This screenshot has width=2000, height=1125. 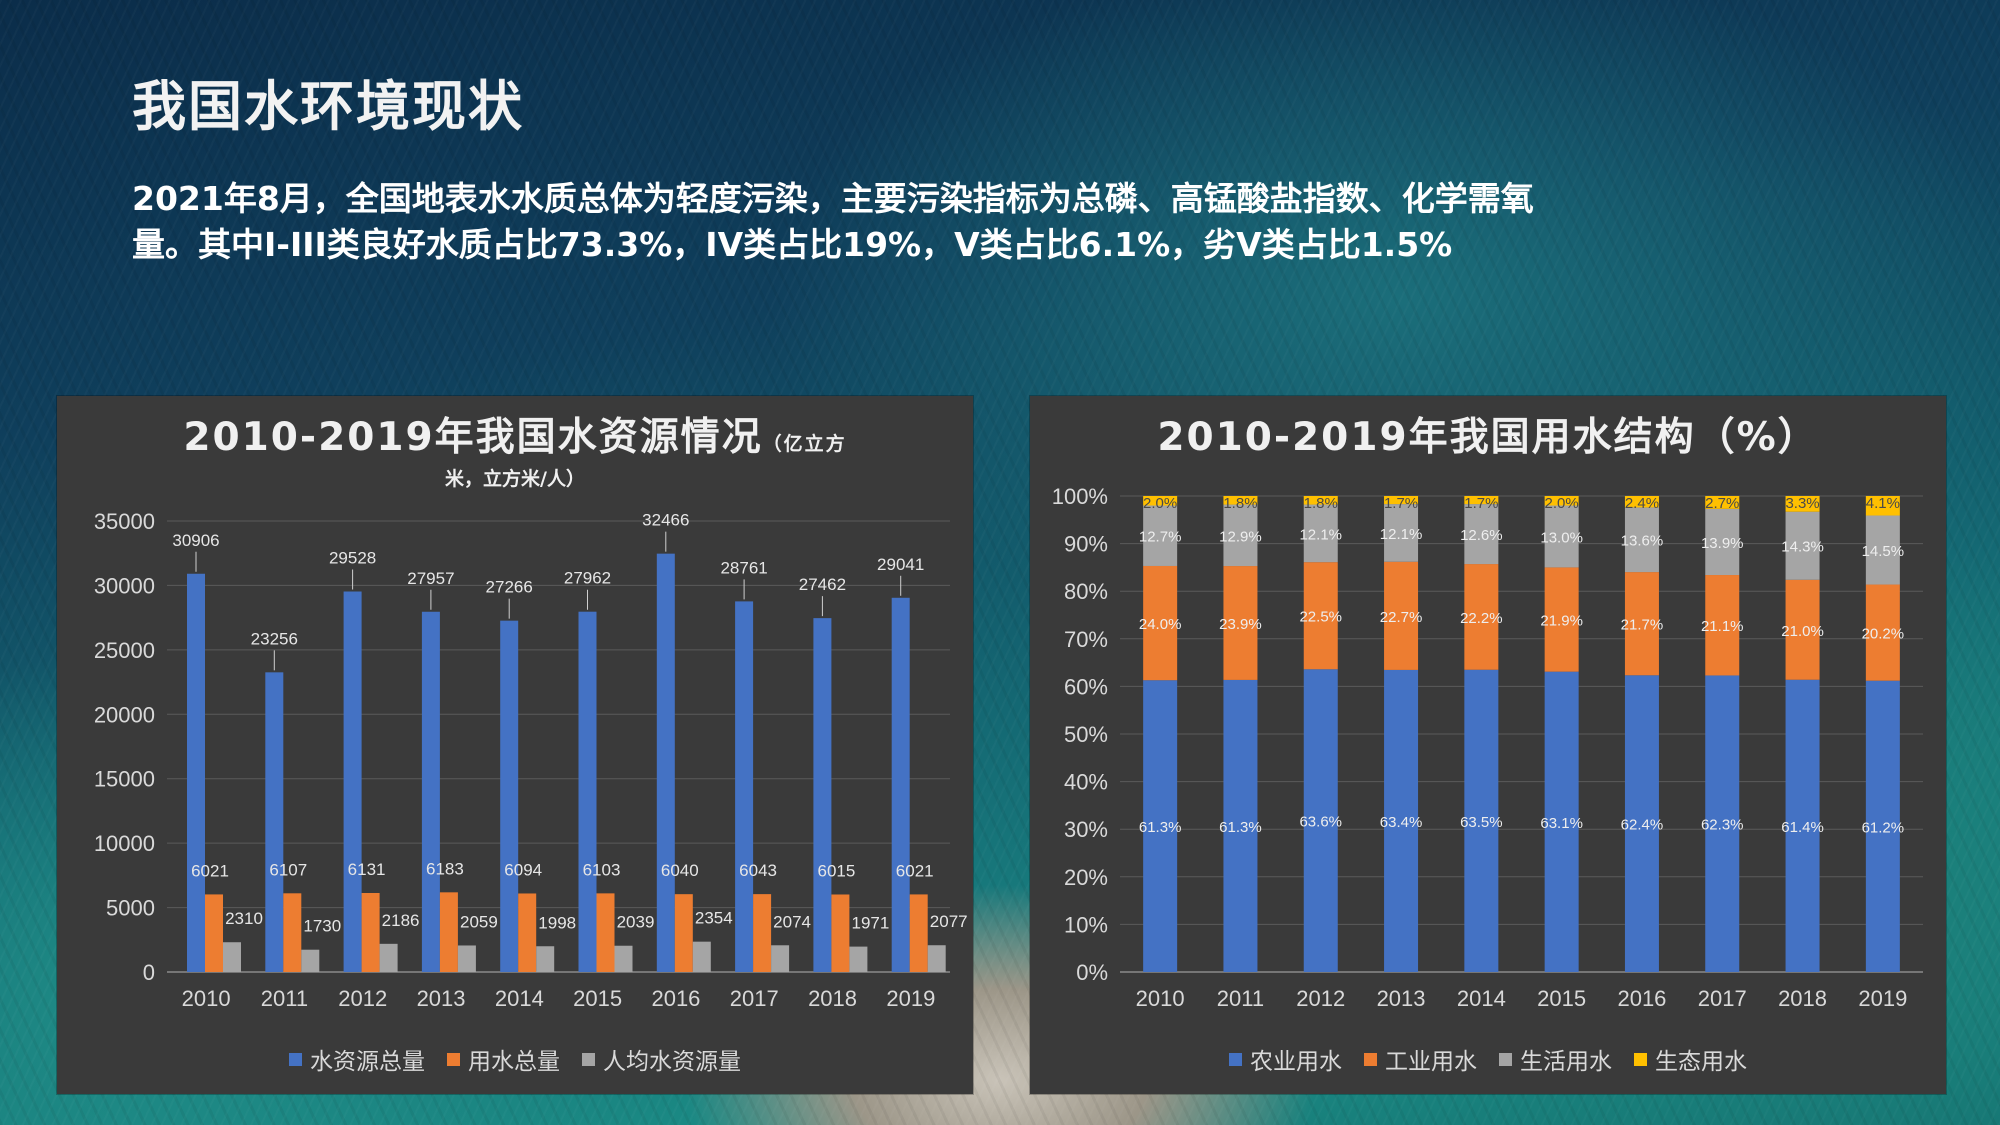 I want to click on segment-label: 63.6%, so click(x=1320, y=822).